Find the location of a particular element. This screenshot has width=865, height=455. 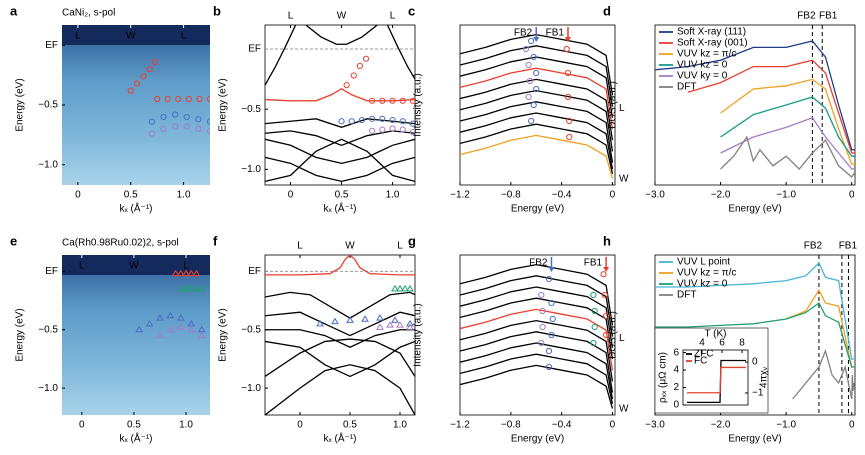

arpes-band is located at coordinates (136, 35).